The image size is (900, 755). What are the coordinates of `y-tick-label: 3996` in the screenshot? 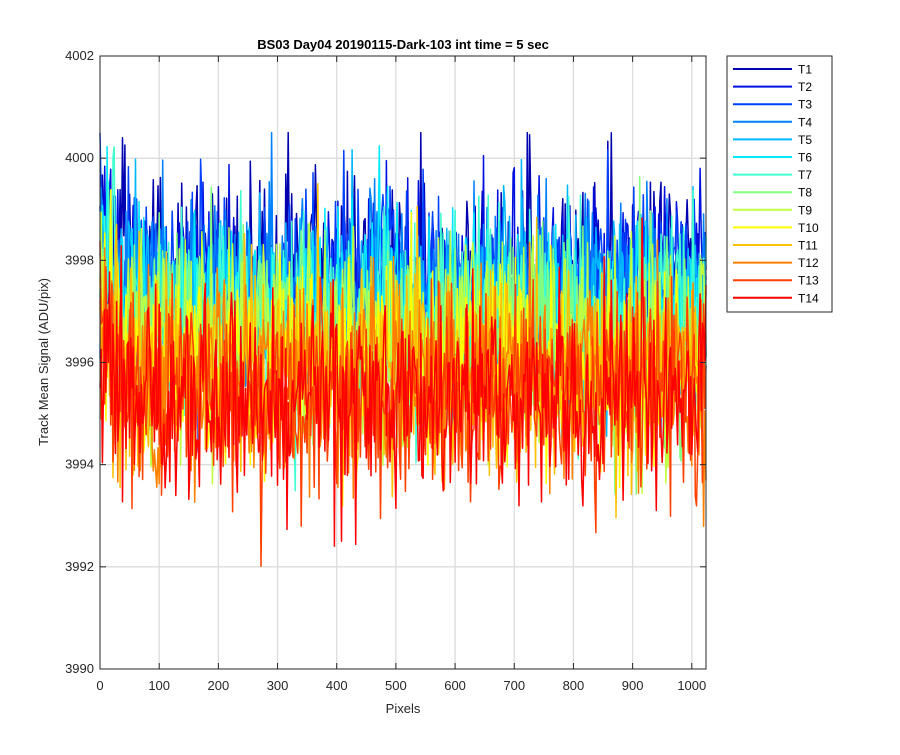 It's located at (79, 362).